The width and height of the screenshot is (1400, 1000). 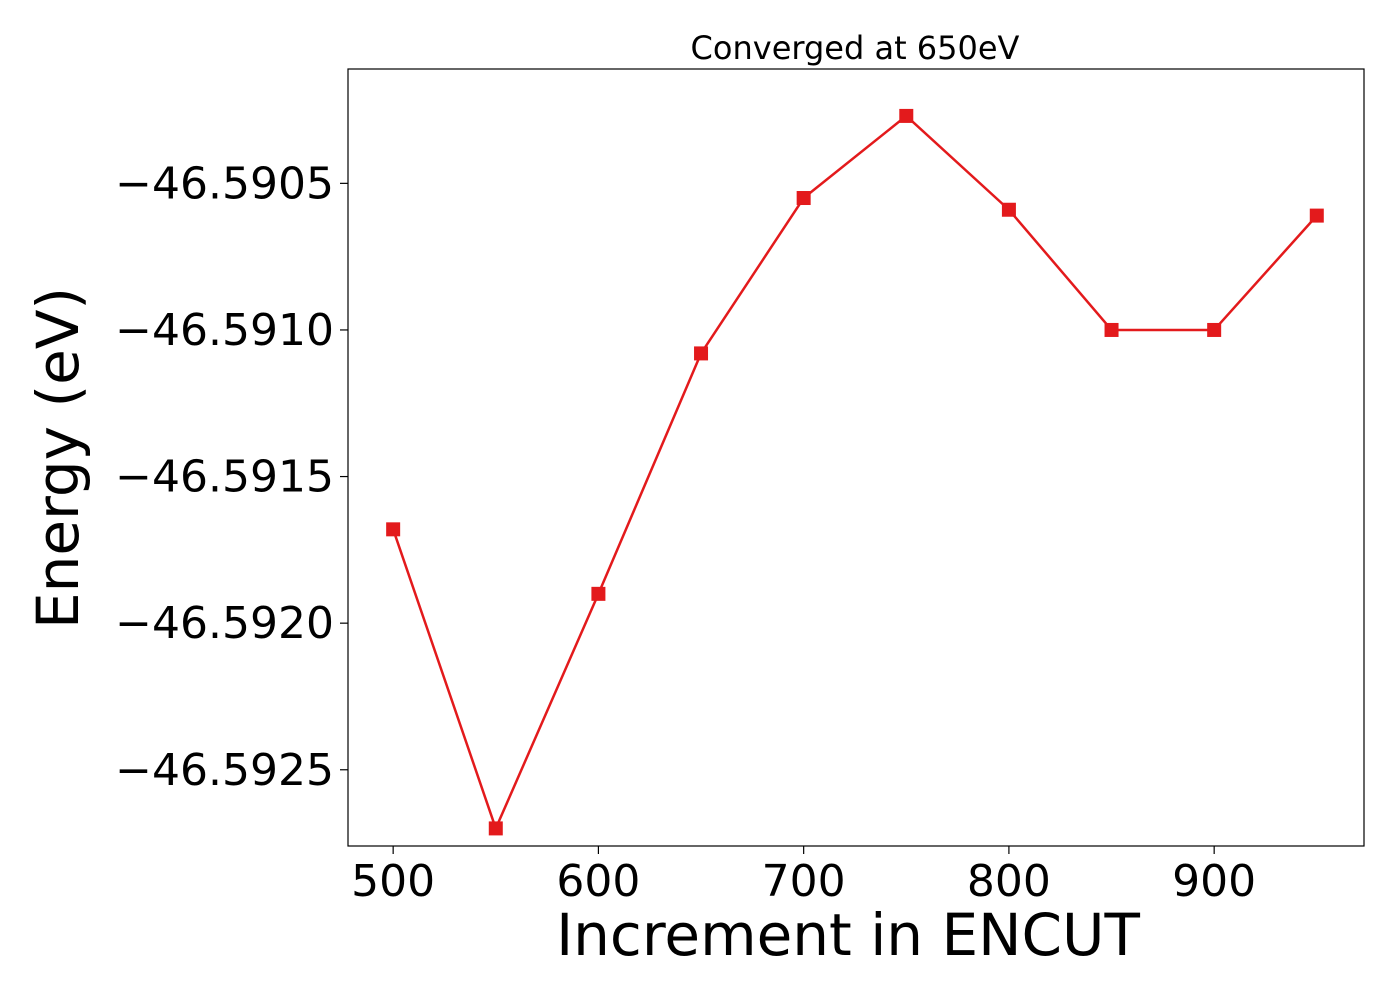 I want to click on x-tick-label: 600, so click(x=598, y=881).